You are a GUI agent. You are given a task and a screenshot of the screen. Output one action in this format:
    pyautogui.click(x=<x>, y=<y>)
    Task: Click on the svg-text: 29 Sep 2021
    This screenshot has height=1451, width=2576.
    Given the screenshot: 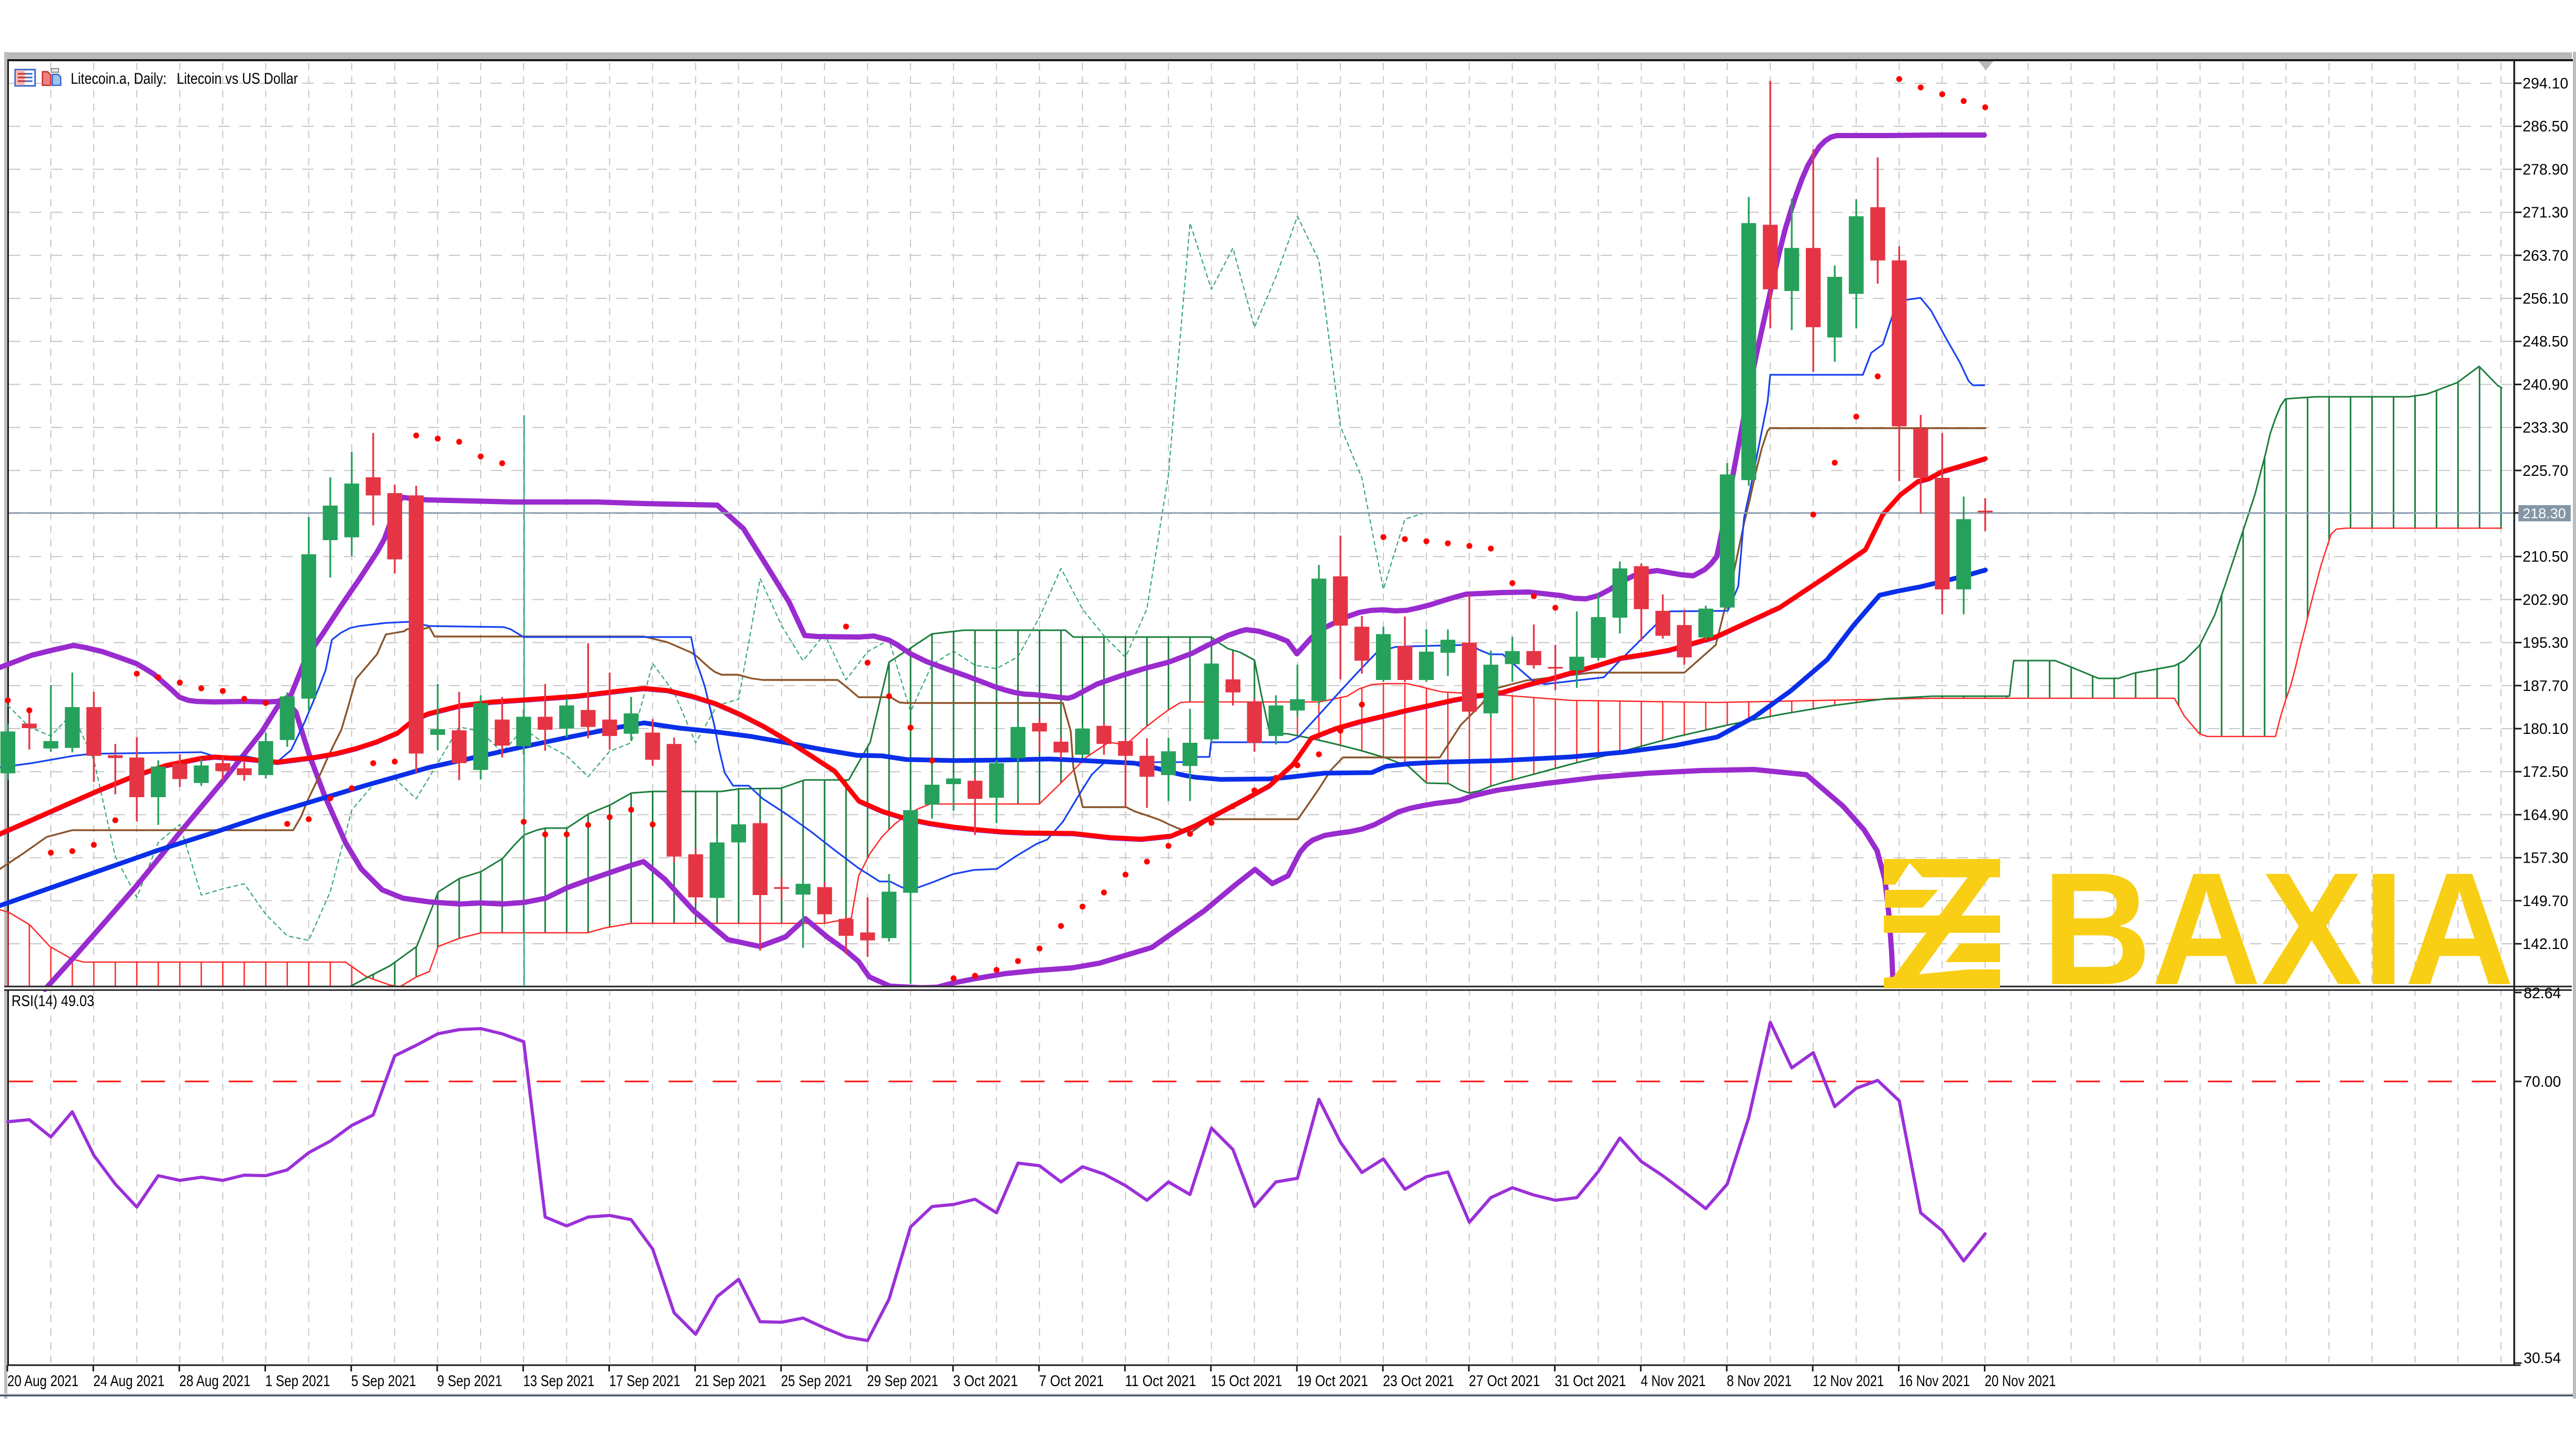 What is the action you would take?
    pyautogui.click(x=903, y=1381)
    